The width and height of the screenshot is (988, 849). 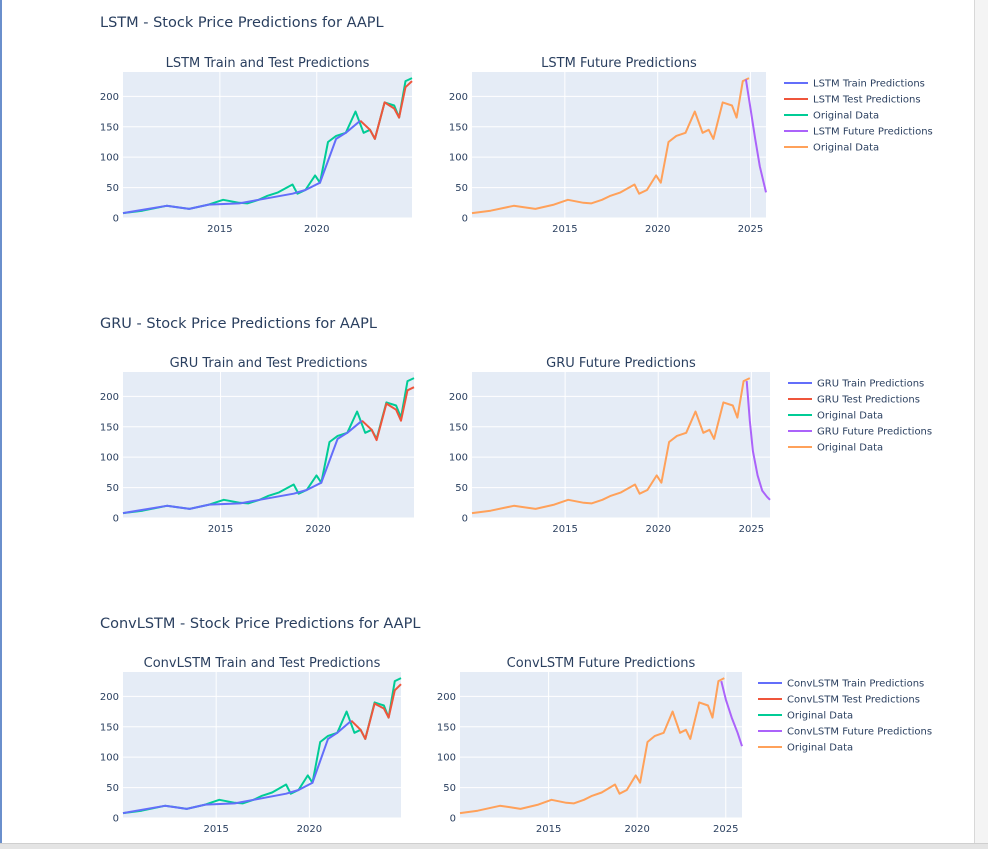 I want to click on legend-item: LSTM Train Predictions, so click(x=854, y=84).